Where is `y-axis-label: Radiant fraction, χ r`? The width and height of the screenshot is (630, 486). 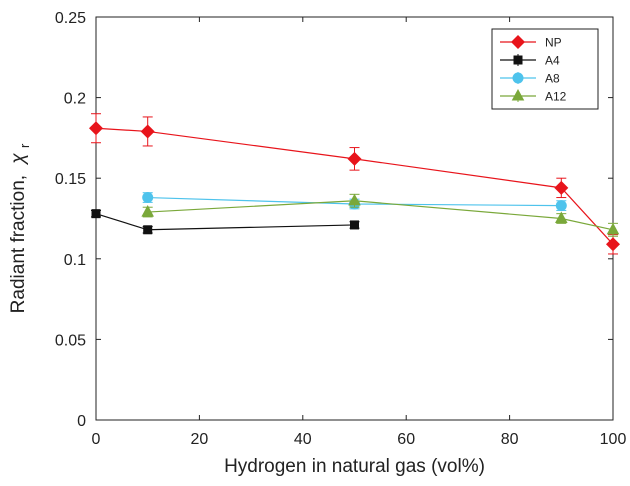 y-axis-label: Radiant fraction, χ r is located at coordinates (20, 228).